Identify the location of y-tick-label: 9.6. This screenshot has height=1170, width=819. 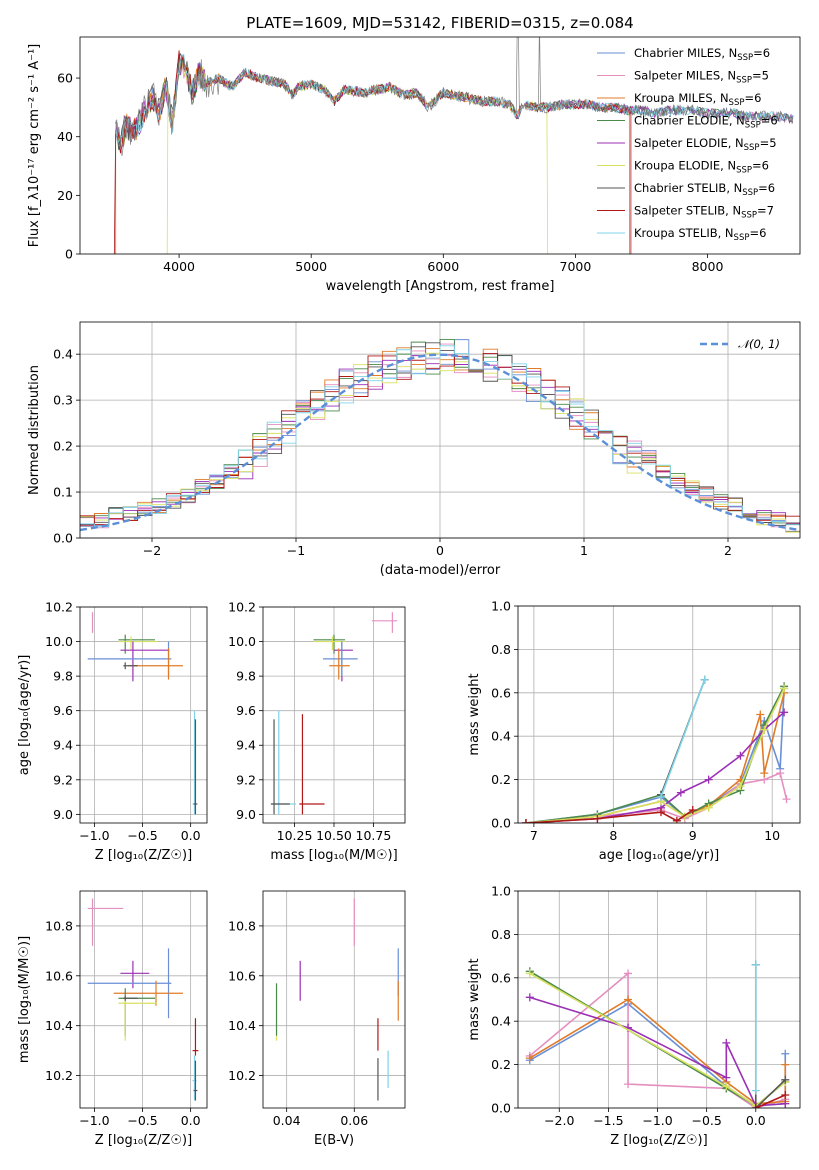
(246, 710).